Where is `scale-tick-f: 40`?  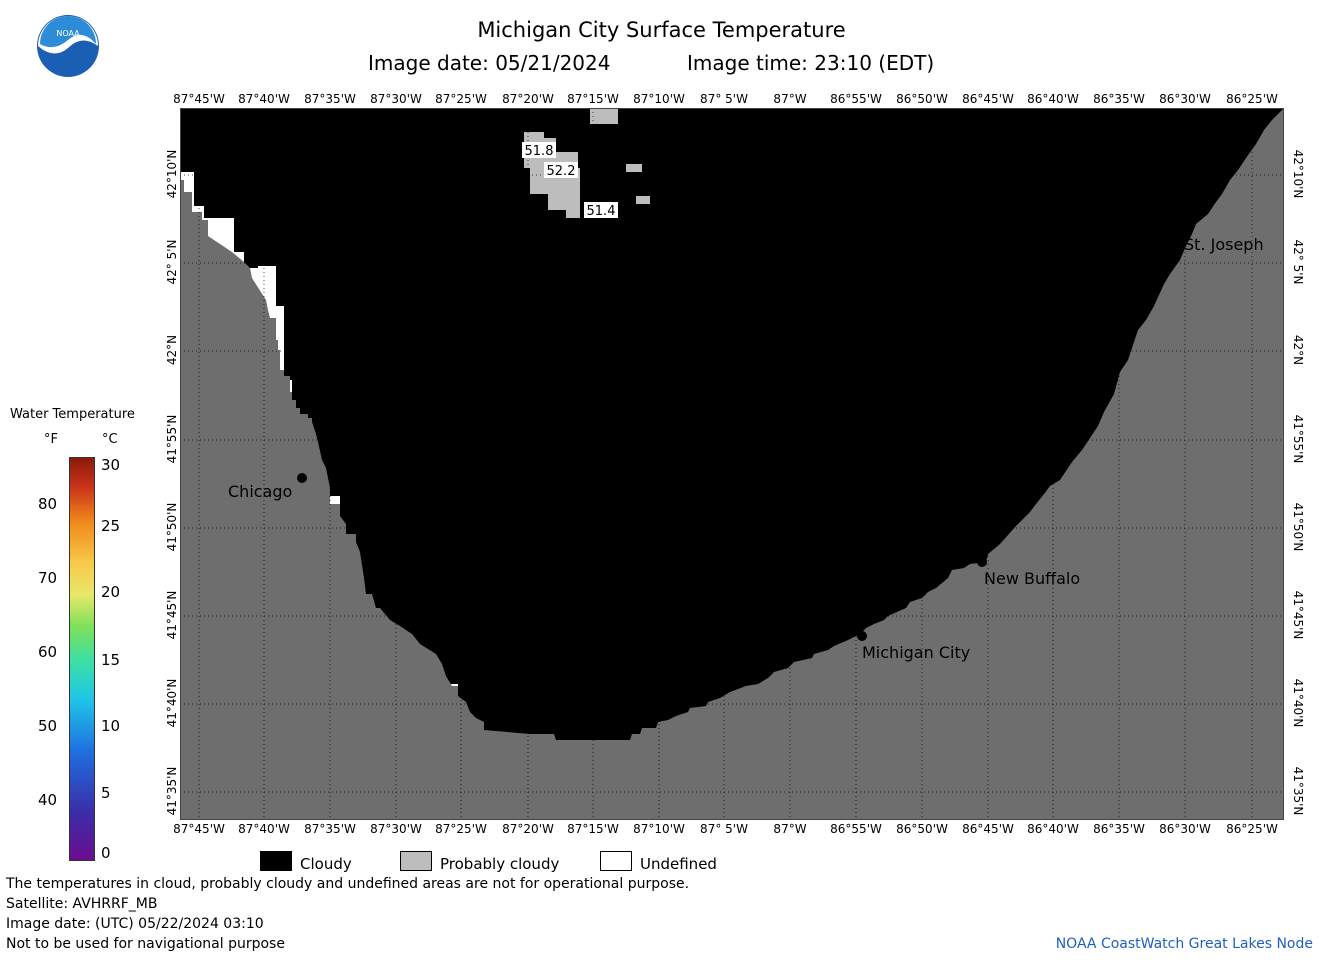
scale-tick-f: 40 is located at coordinates (48, 800).